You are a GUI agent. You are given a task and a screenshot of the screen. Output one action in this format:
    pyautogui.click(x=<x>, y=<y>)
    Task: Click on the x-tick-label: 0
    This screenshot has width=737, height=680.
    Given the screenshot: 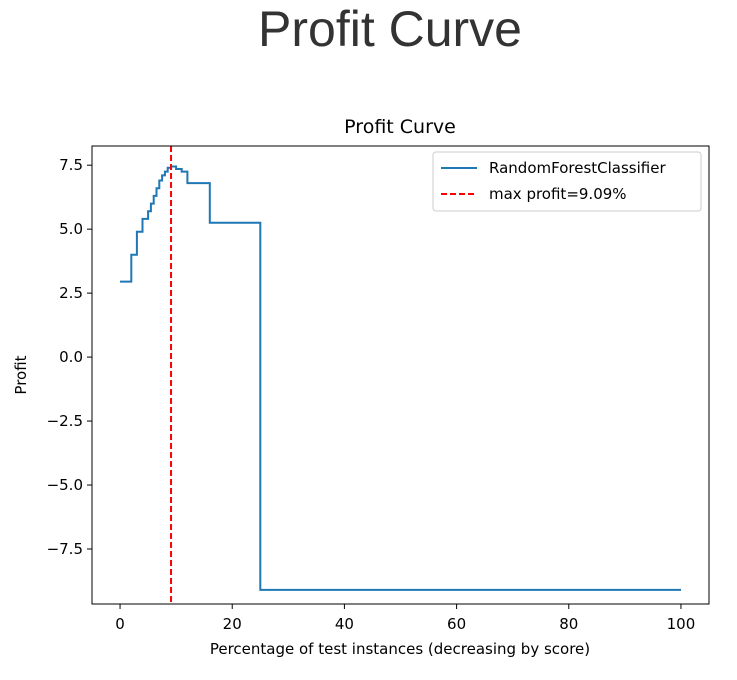 What is the action you would take?
    pyautogui.click(x=120, y=624)
    